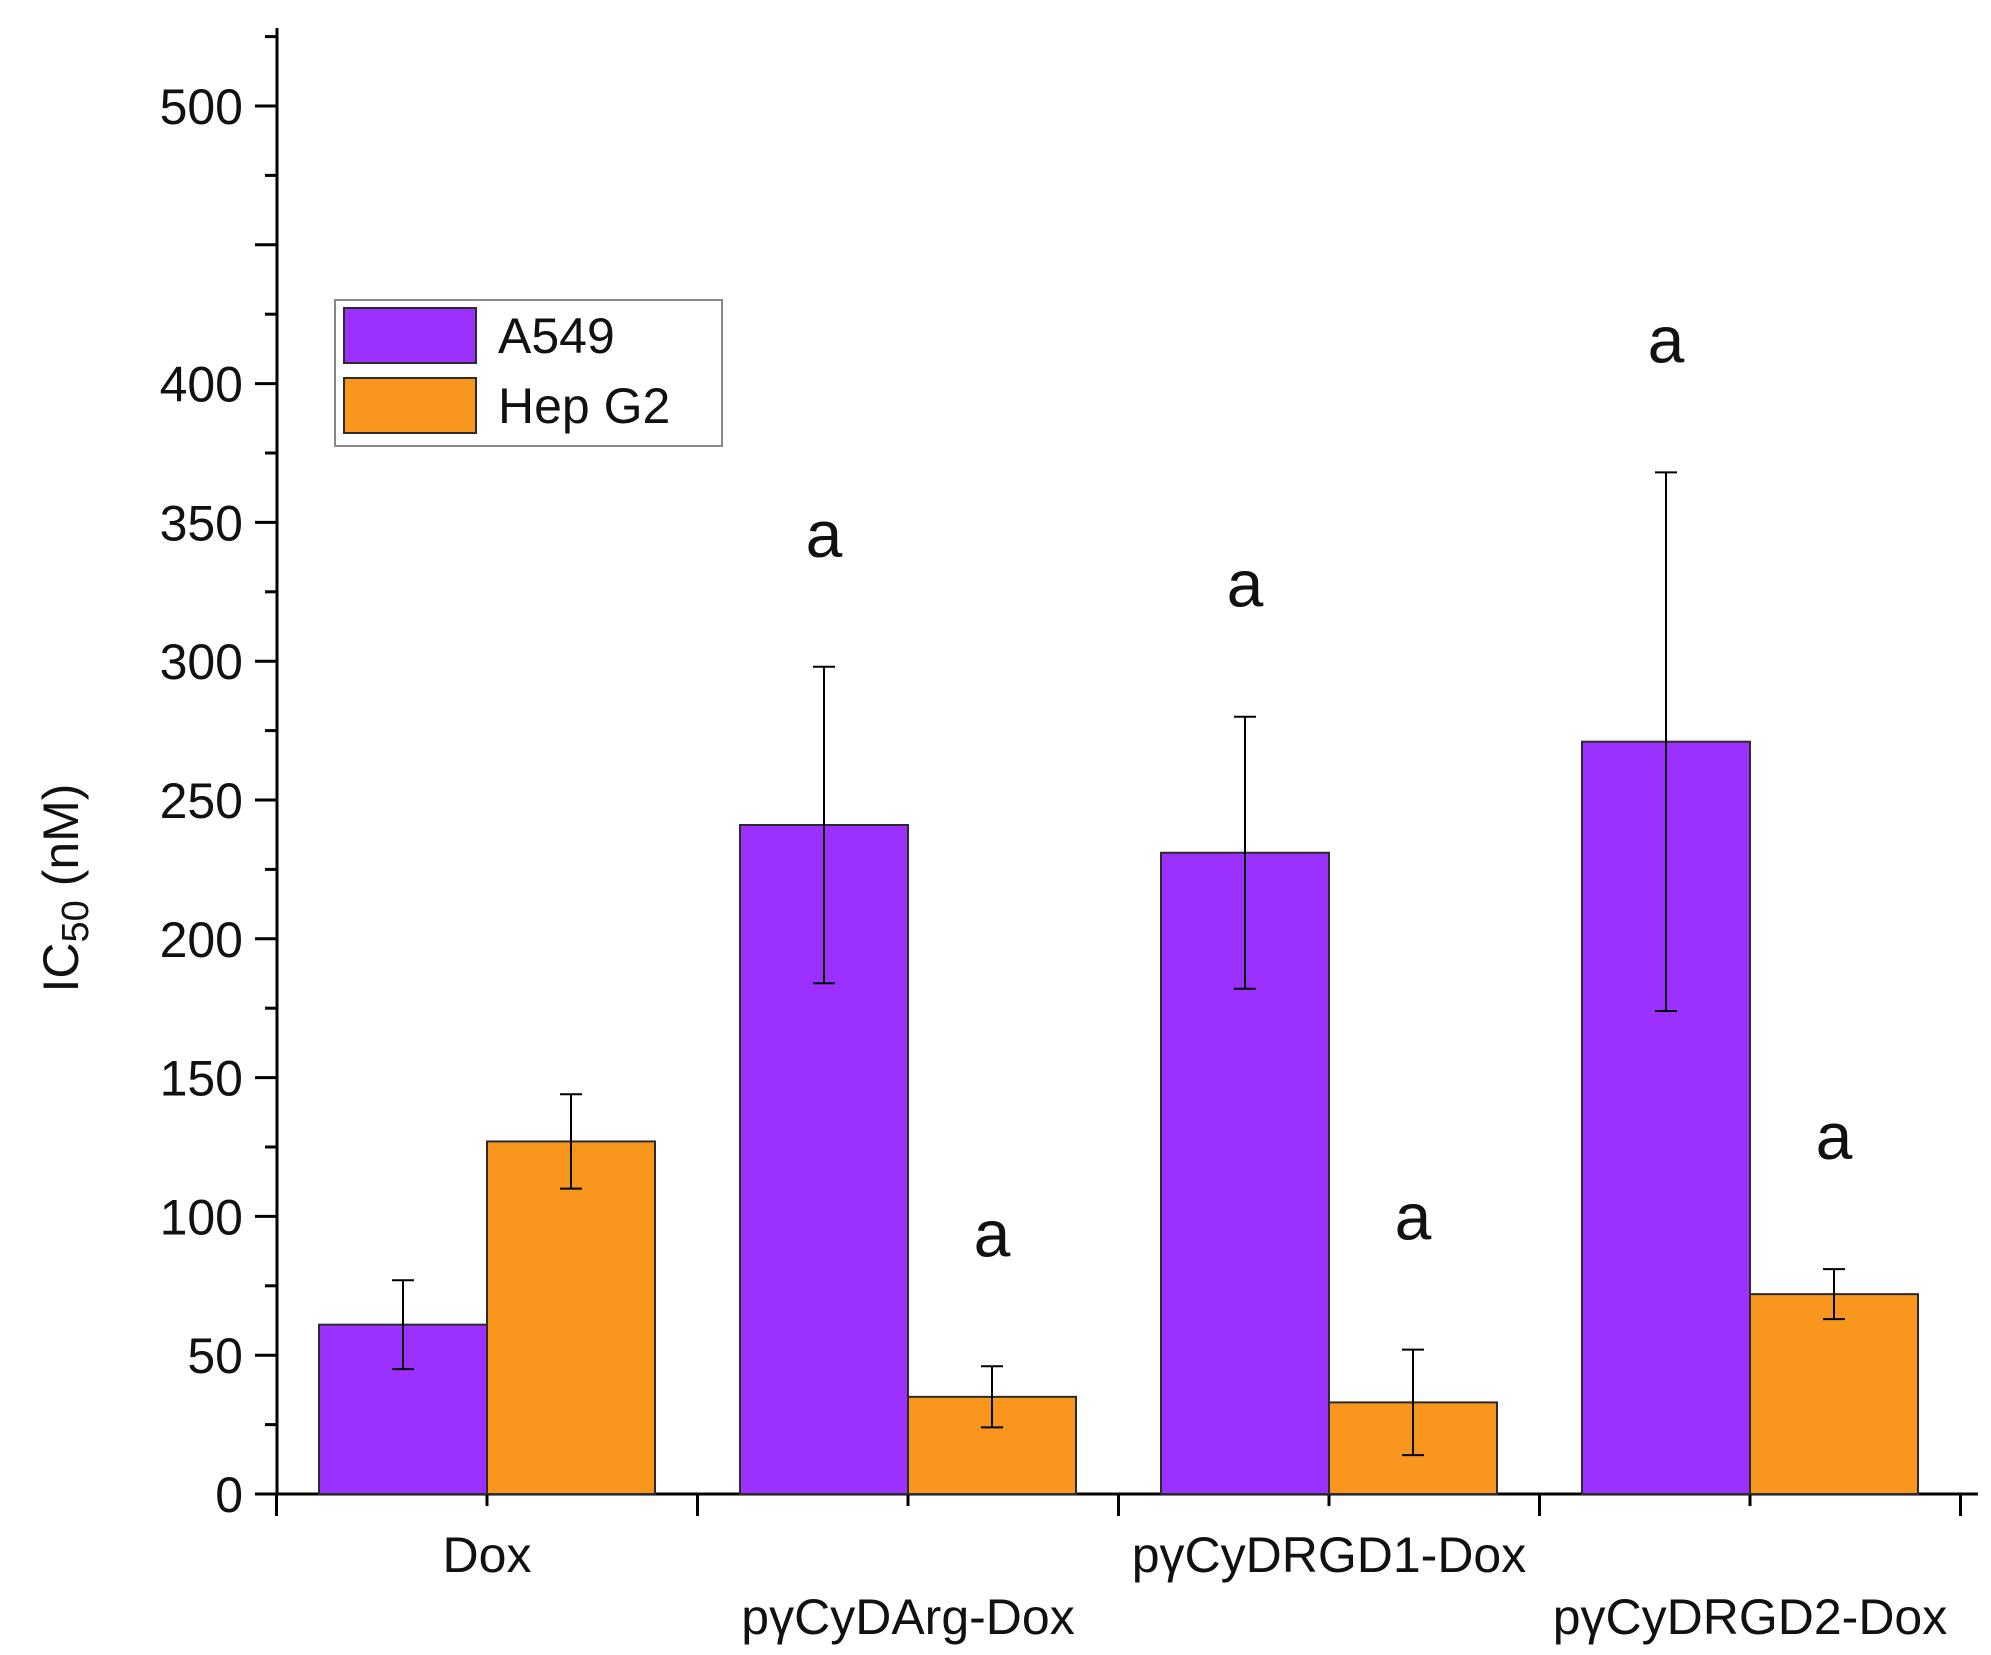 This screenshot has width=1991, height=1655. What do you see at coordinates (584, 406) in the screenshot?
I see `legend-label: Hep G2` at bounding box center [584, 406].